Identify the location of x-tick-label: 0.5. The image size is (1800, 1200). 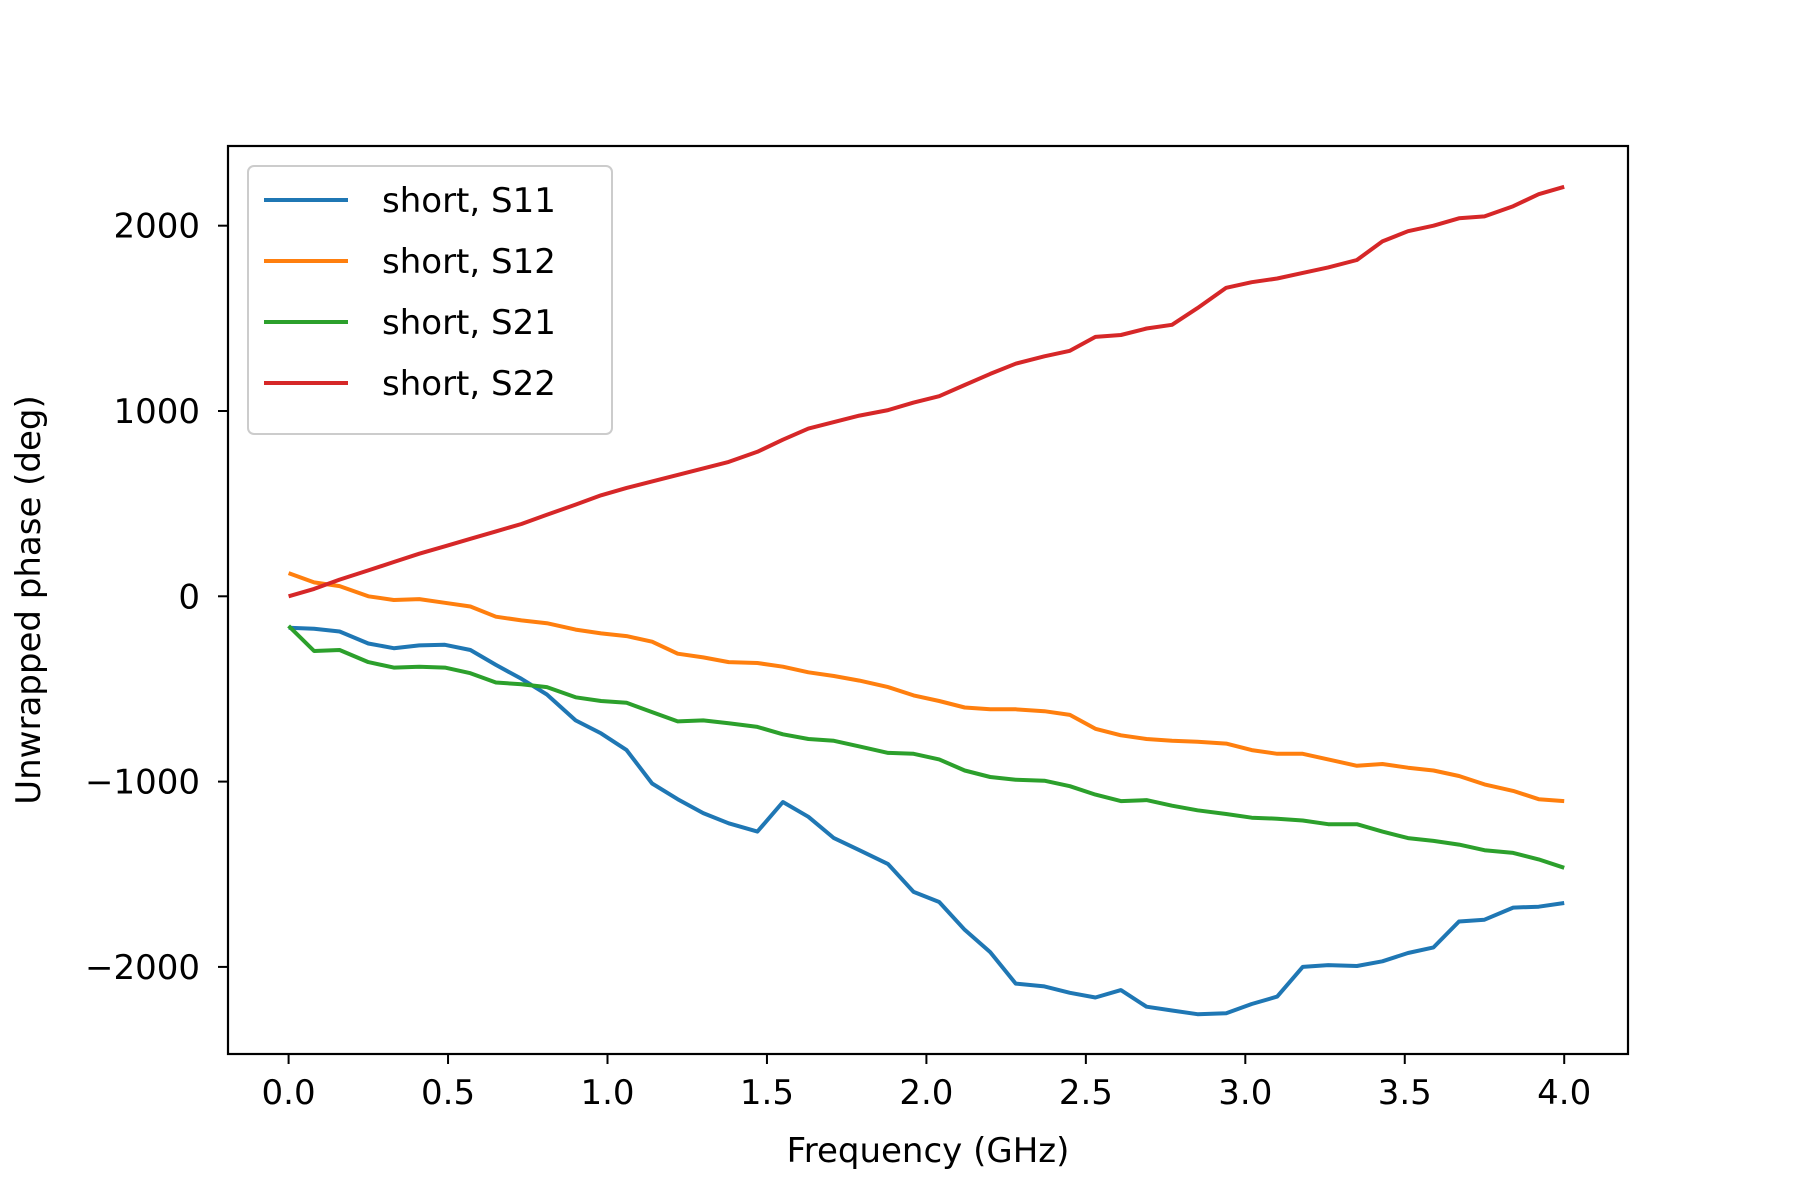
(448, 1093).